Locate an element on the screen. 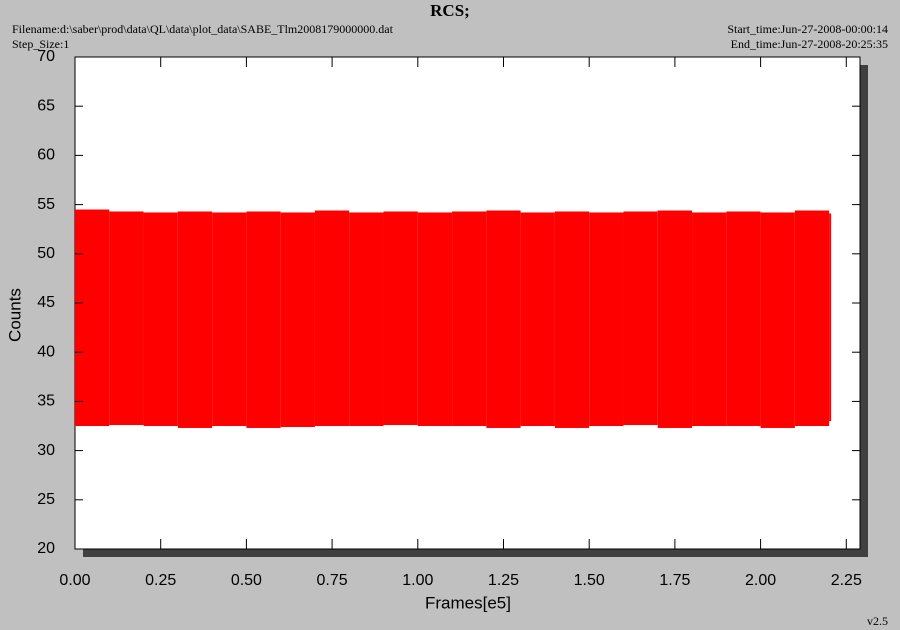 This screenshot has height=630, width=900. y-tick-label: 70 is located at coordinates (46, 56).